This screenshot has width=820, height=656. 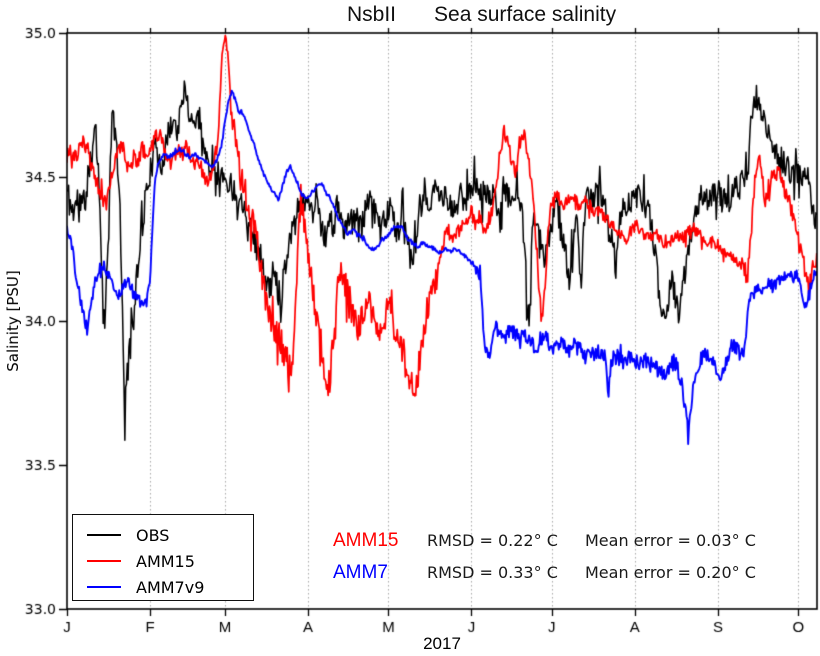 What do you see at coordinates (104, 587) in the screenshot?
I see `amm7v9-line-swatch` at bounding box center [104, 587].